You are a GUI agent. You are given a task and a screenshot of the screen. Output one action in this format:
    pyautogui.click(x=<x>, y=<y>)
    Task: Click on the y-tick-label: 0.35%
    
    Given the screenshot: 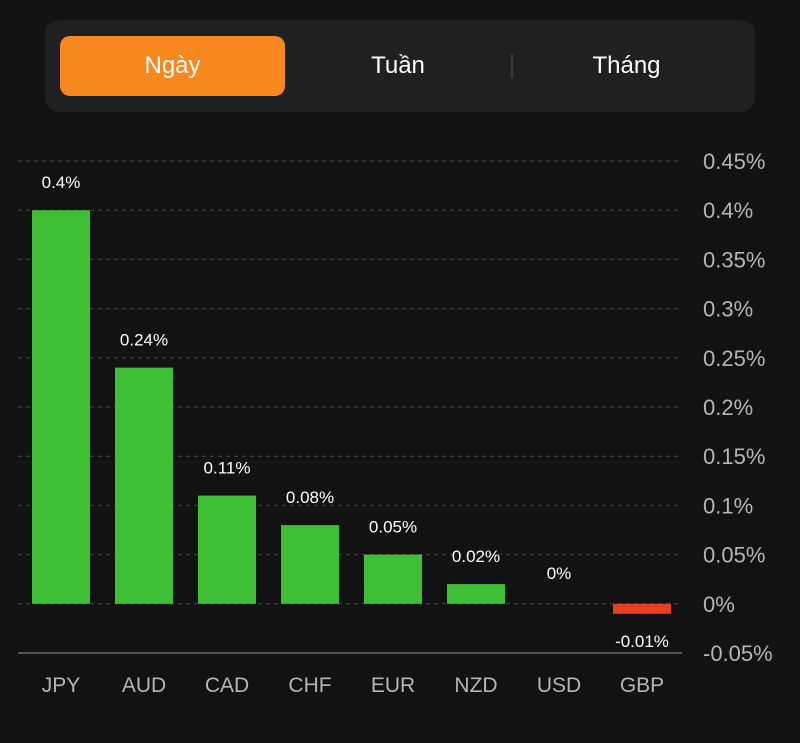 What is the action you would take?
    pyautogui.click(x=734, y=259)
    